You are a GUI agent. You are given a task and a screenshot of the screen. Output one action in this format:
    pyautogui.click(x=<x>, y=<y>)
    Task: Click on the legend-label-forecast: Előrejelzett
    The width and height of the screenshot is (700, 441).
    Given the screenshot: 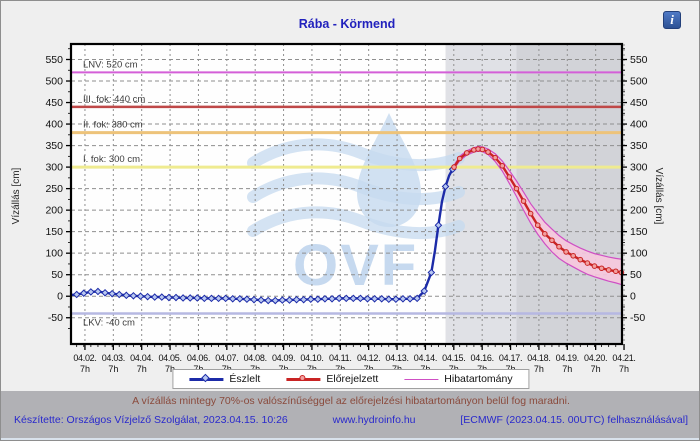 What is the action you would take?
    pyautogui.click(x=352, y=379)
    